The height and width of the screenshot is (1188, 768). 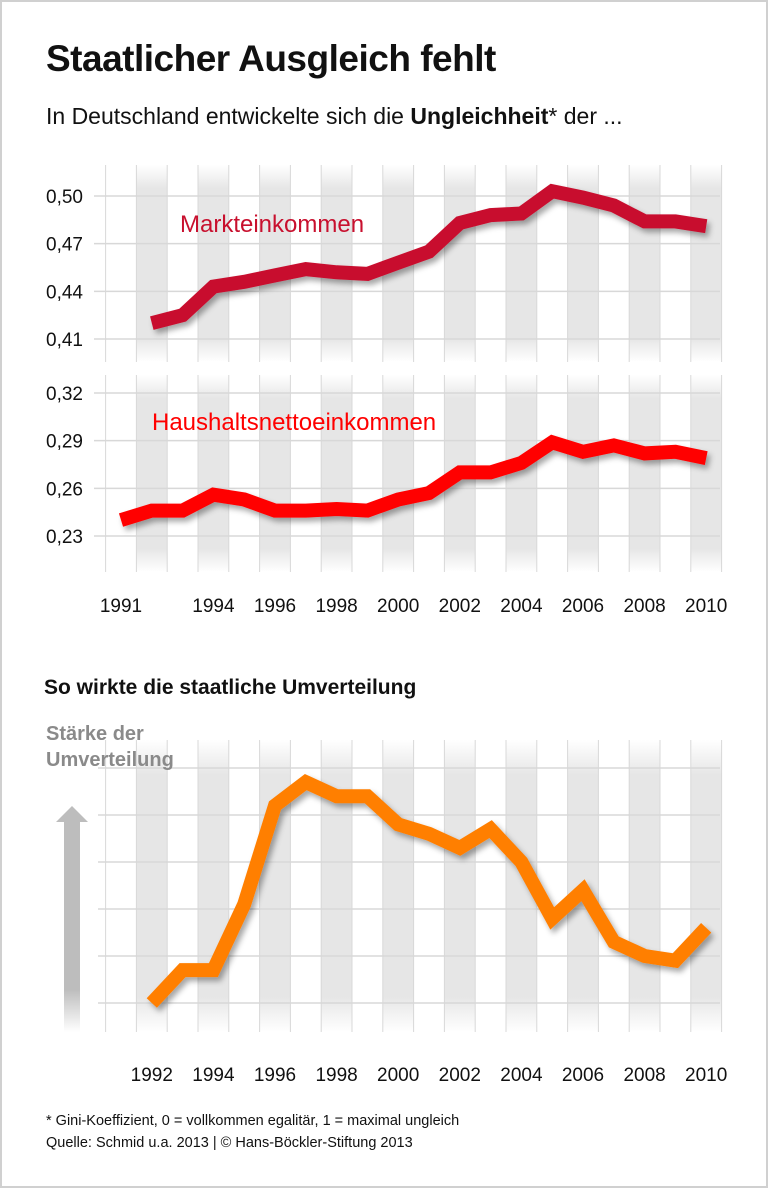 I want to click on y-tick-label: 0,47, so click(x=64, y=245).